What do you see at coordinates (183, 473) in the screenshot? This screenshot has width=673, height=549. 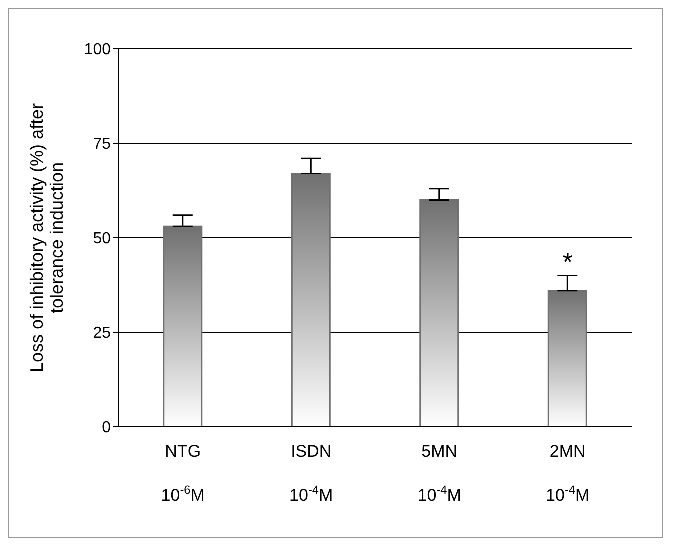 I see `category-label: NTG 10$^{-6}$M` at bounding box center [183, 473].